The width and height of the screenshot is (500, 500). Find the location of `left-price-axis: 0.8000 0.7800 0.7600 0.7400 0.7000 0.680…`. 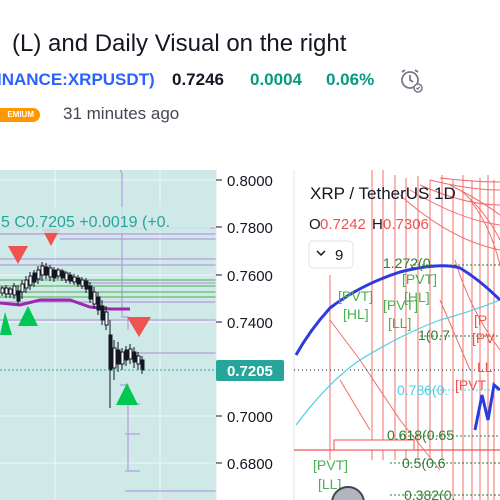

left-price-axis: 0.8000 0.7800 0.7600 0.7400 0.7000 0.680… is located at coordinates (244, 323).